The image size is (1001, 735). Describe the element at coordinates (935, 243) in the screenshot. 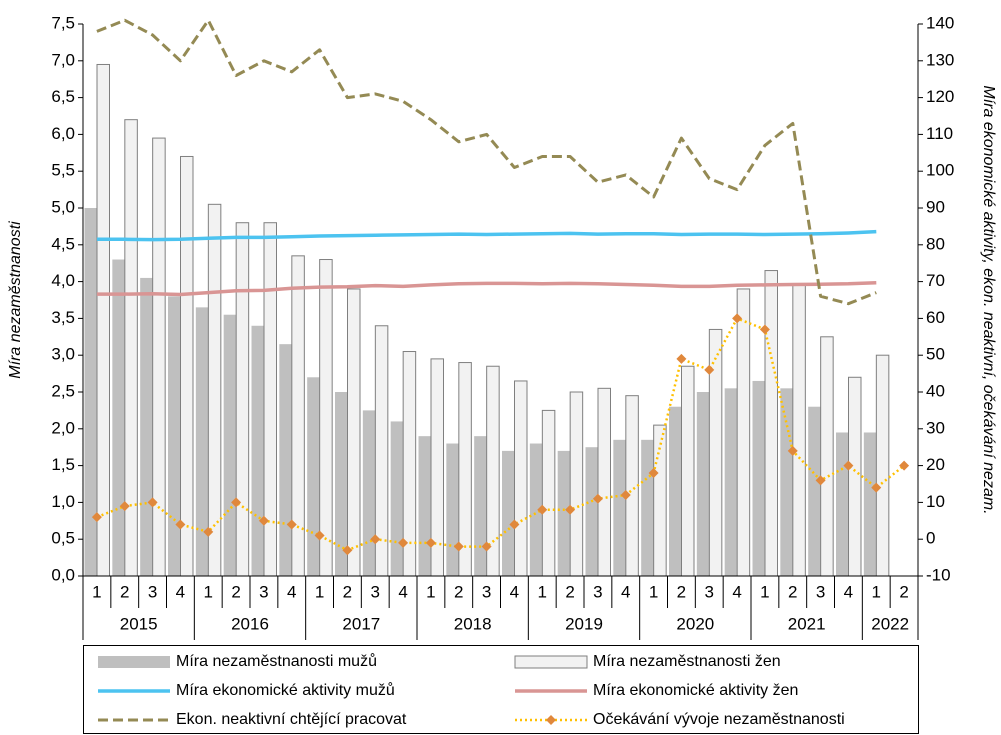

I see `y2-tick-label: 80` at that location.